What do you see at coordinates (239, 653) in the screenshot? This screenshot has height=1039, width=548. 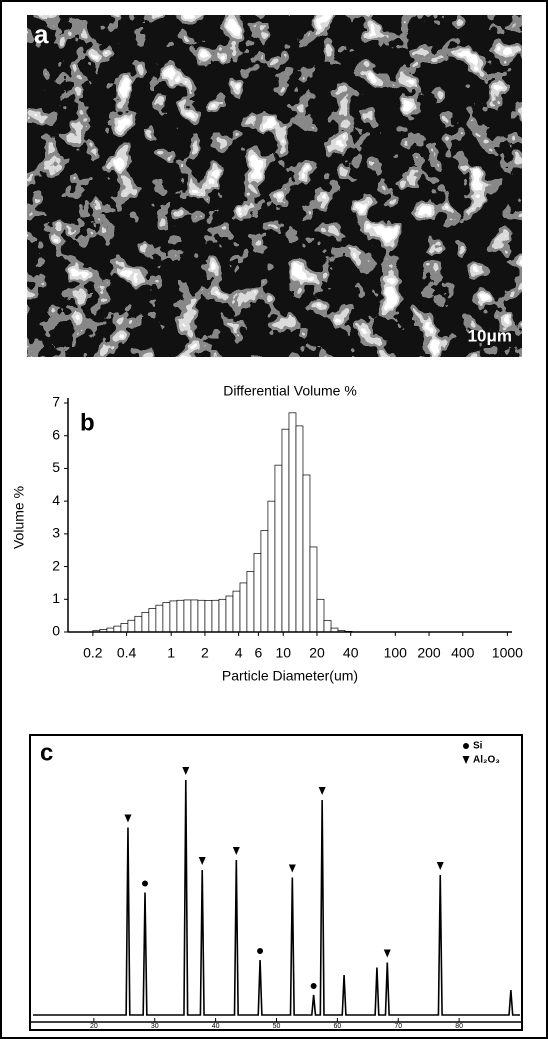 I see `x-tick-label: 4` at bounding box center [239, 653].